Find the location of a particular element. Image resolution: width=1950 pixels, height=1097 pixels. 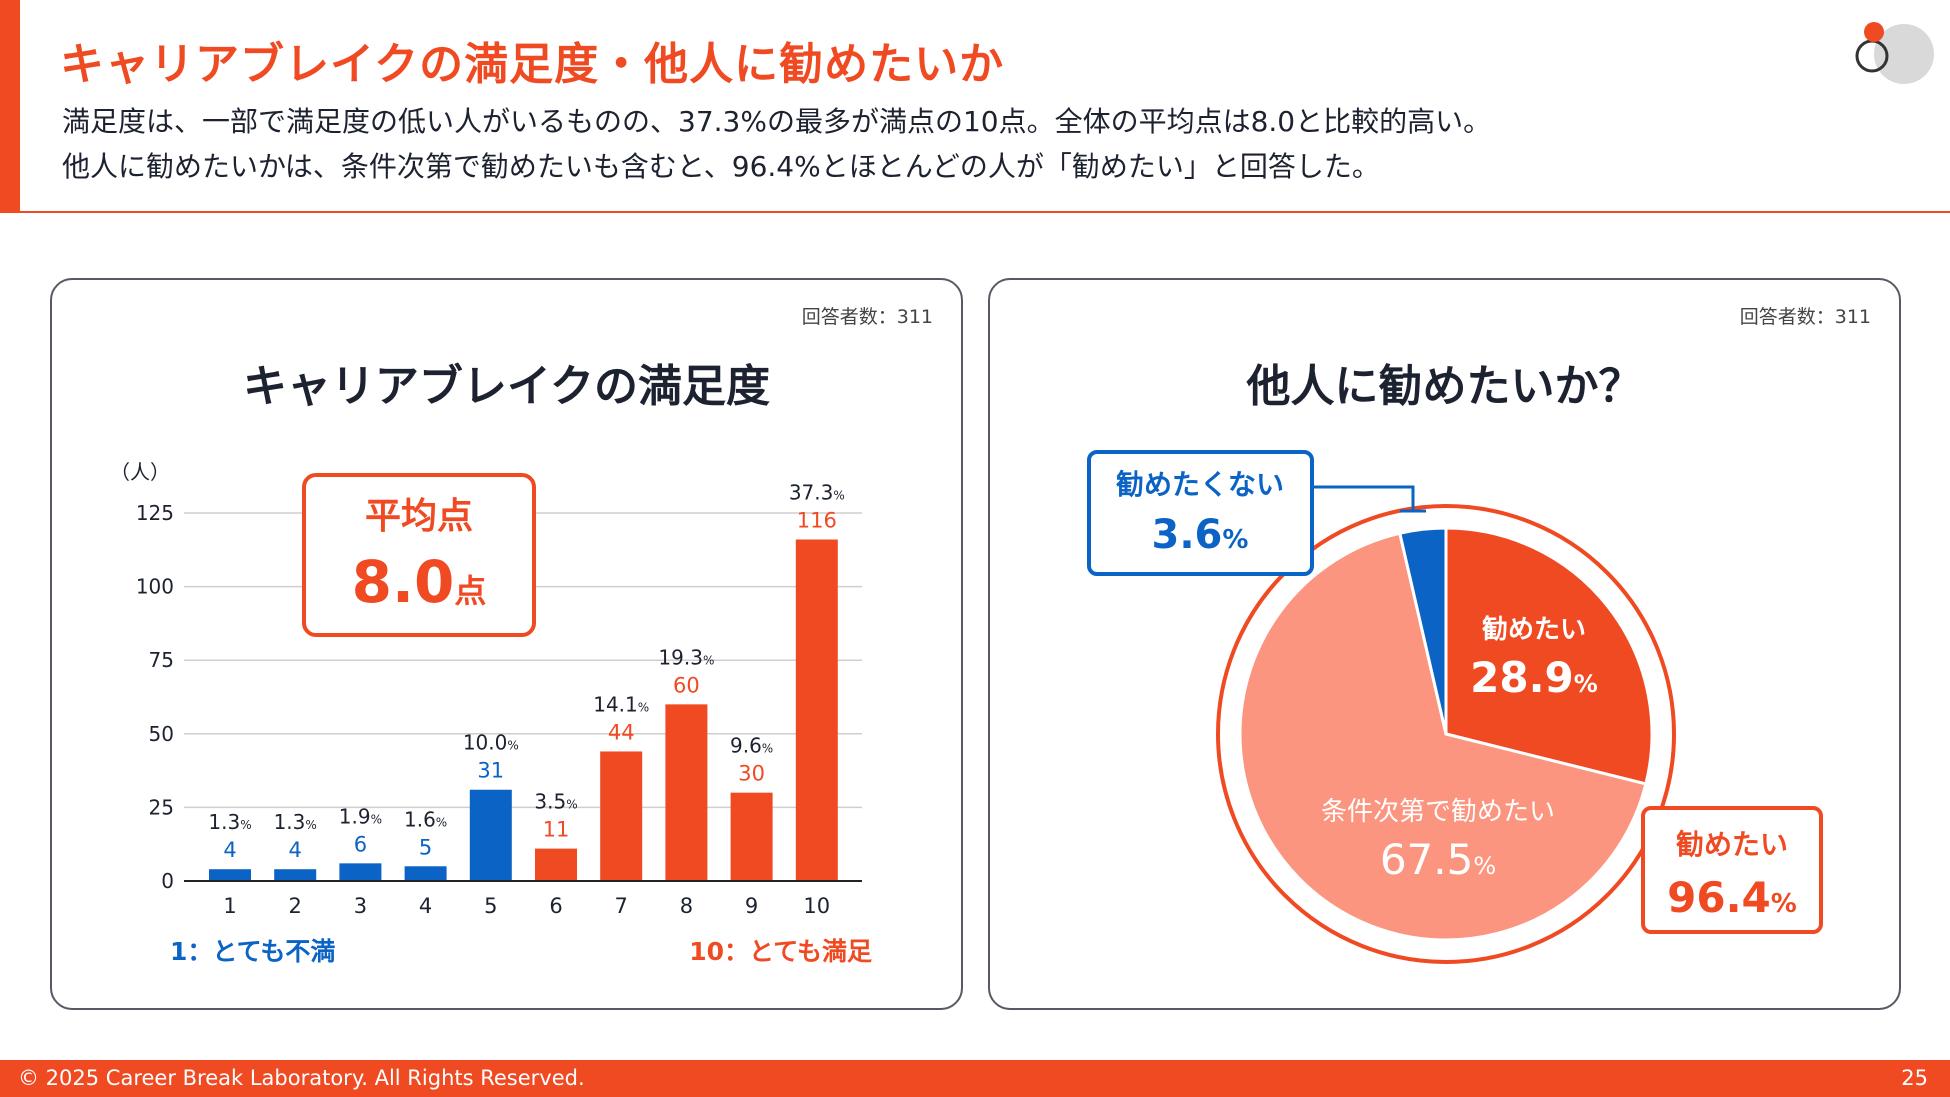

bar-percent-label: 19.3% is located at coordinates (686, 657).